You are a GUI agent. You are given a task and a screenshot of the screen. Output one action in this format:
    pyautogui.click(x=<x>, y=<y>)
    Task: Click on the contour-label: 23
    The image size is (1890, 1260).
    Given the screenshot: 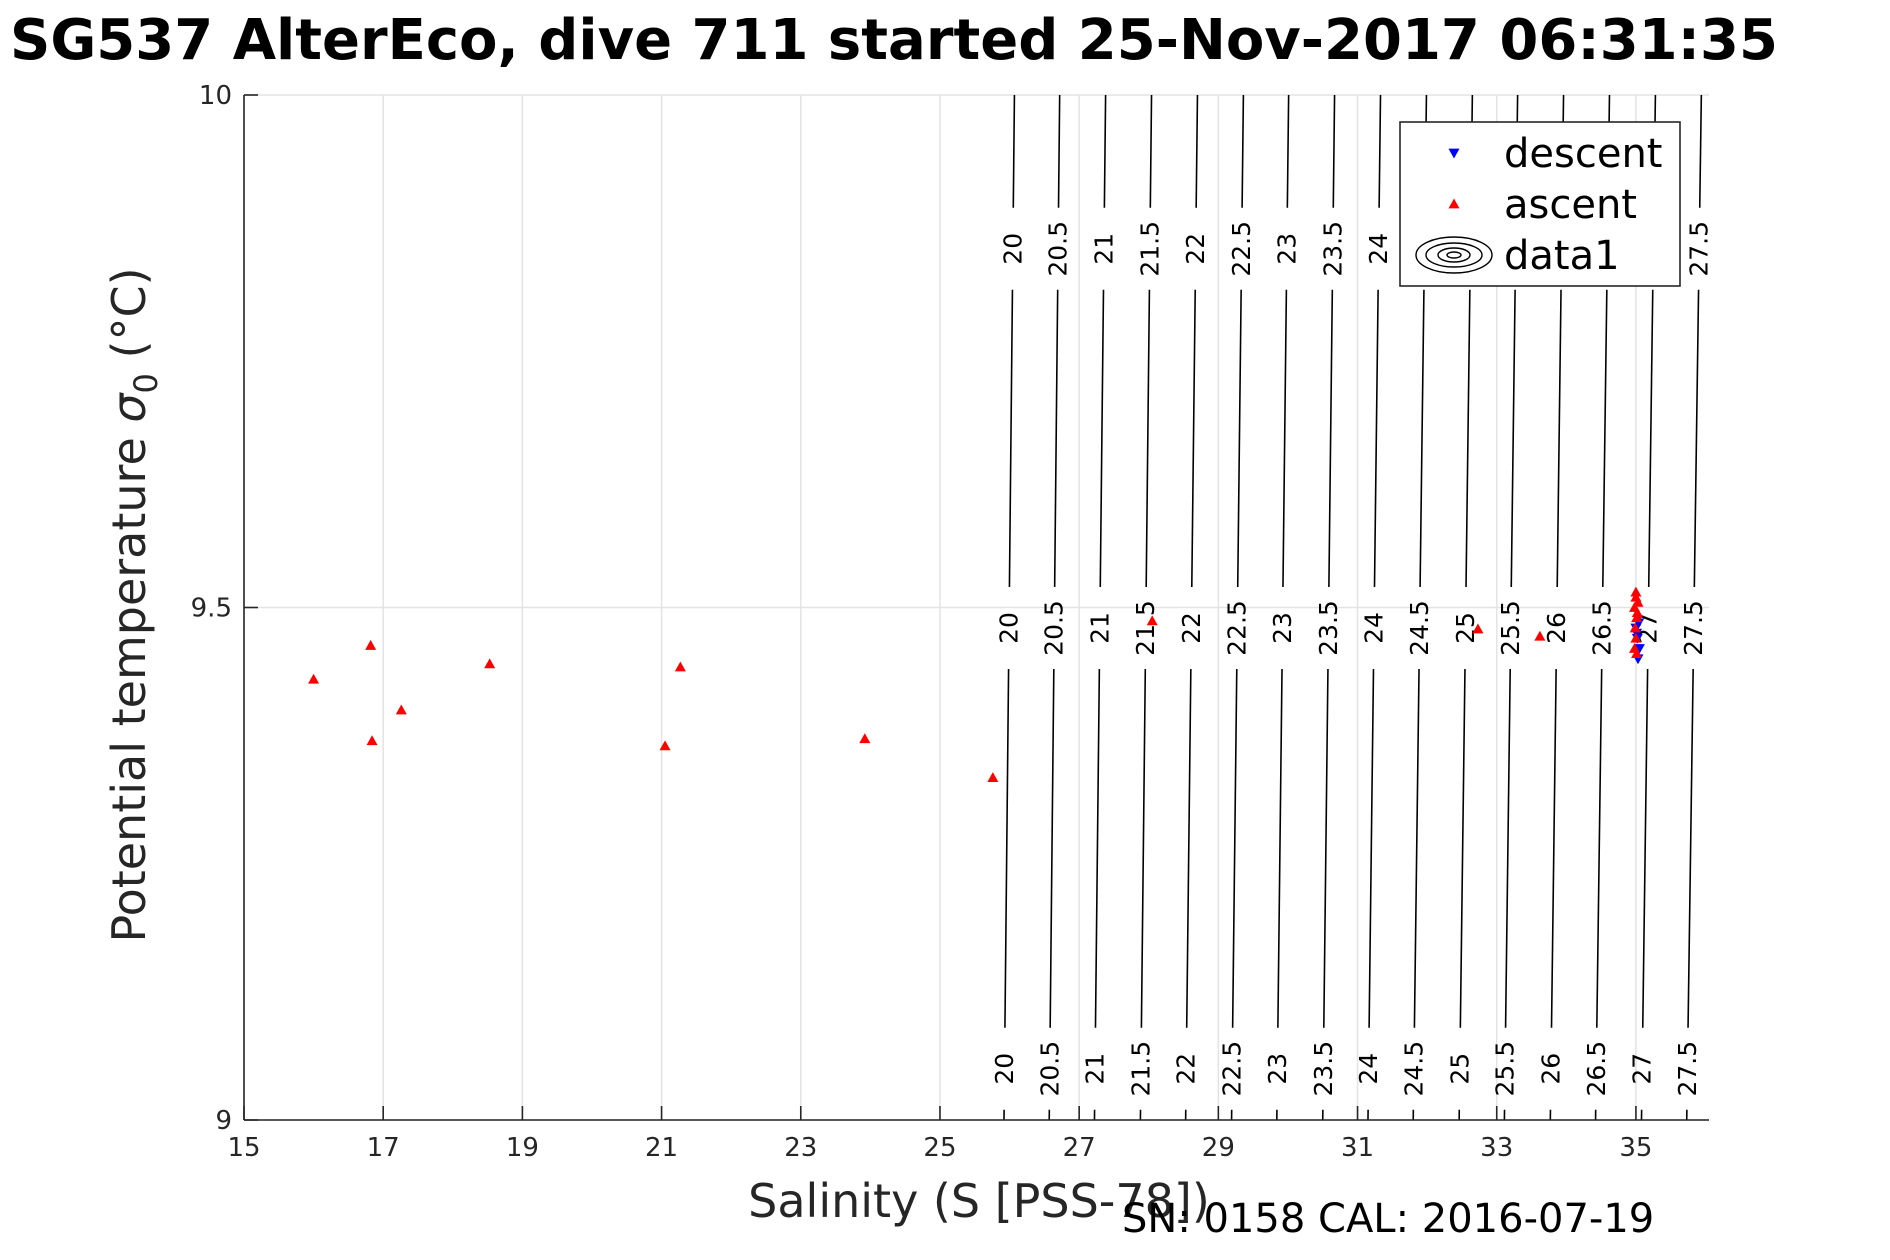 What is the action you would take?
    pyautogui.click(x=1286, y=249)
    